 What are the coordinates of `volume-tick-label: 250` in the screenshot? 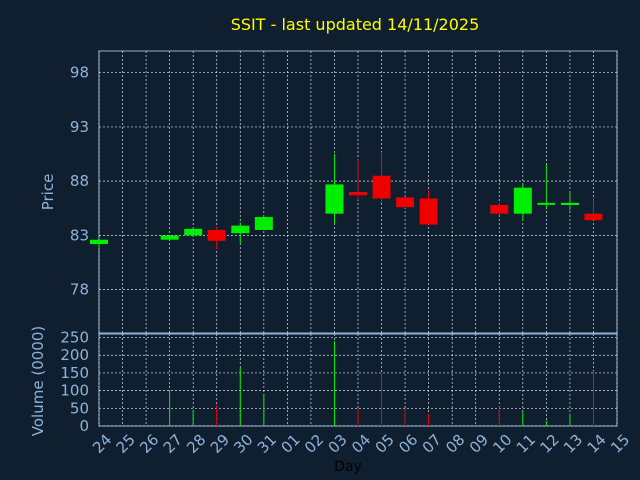 It's located at (74, 338).